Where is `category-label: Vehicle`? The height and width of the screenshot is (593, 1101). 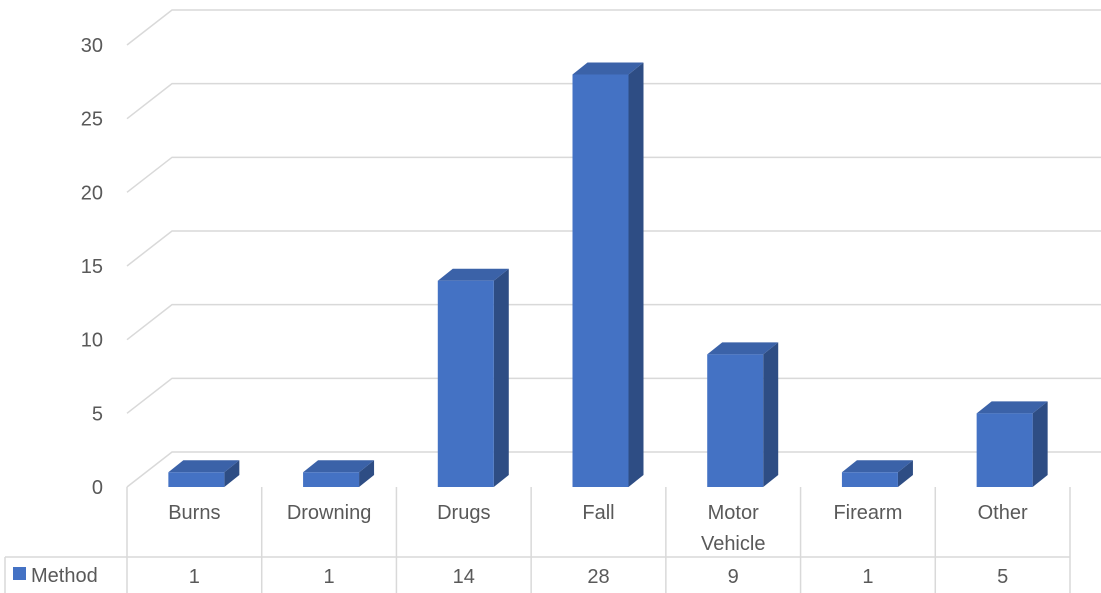
category-label: Vehicle is located at coordinates (733, 544).